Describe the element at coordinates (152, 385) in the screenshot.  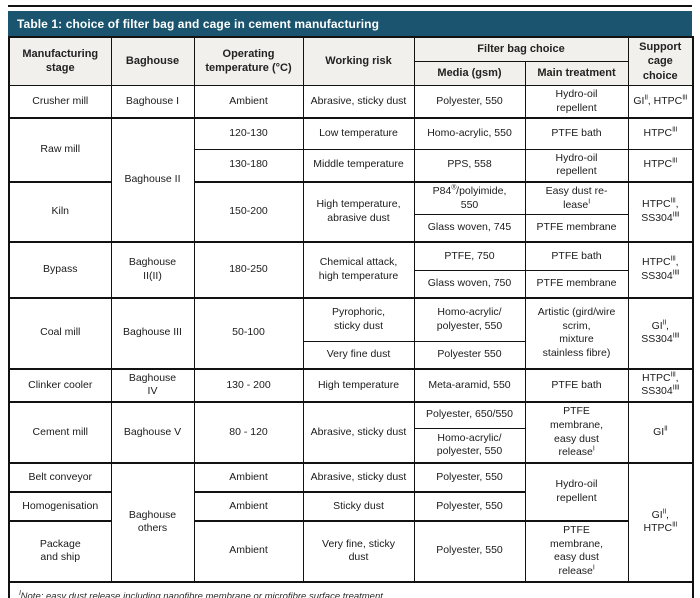
I see `cell-baghouse: Baghouse IV` at that location.